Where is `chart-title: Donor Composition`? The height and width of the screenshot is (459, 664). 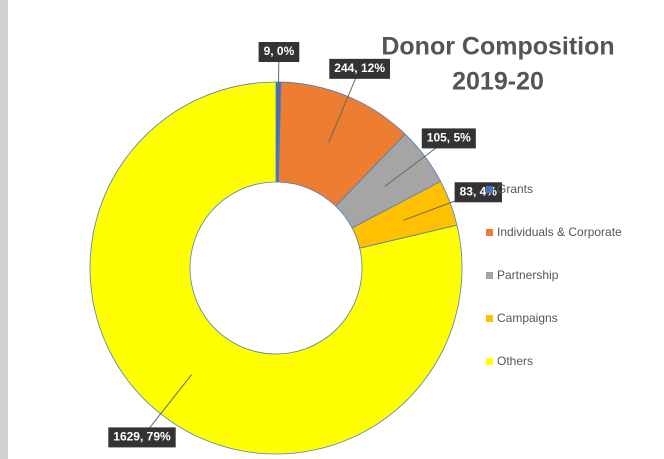 chart-title: Donor Composition is located at coordinates (497, 47).